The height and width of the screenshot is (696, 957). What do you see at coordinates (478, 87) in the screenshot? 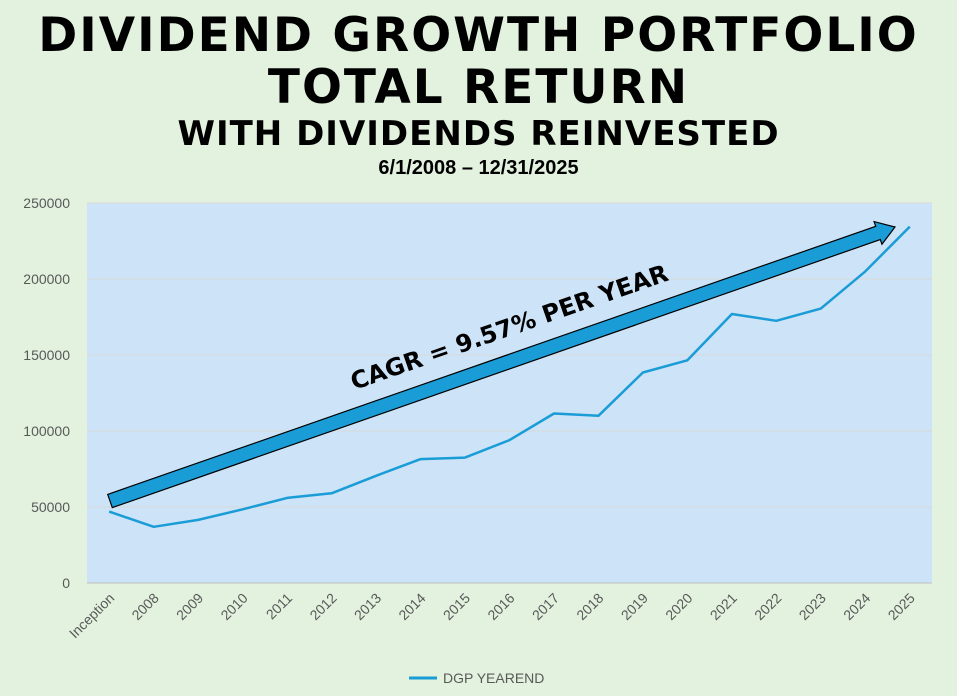
I see `chart-title-line-2: TOTAL RETURN` at bounding box center [478, 87].